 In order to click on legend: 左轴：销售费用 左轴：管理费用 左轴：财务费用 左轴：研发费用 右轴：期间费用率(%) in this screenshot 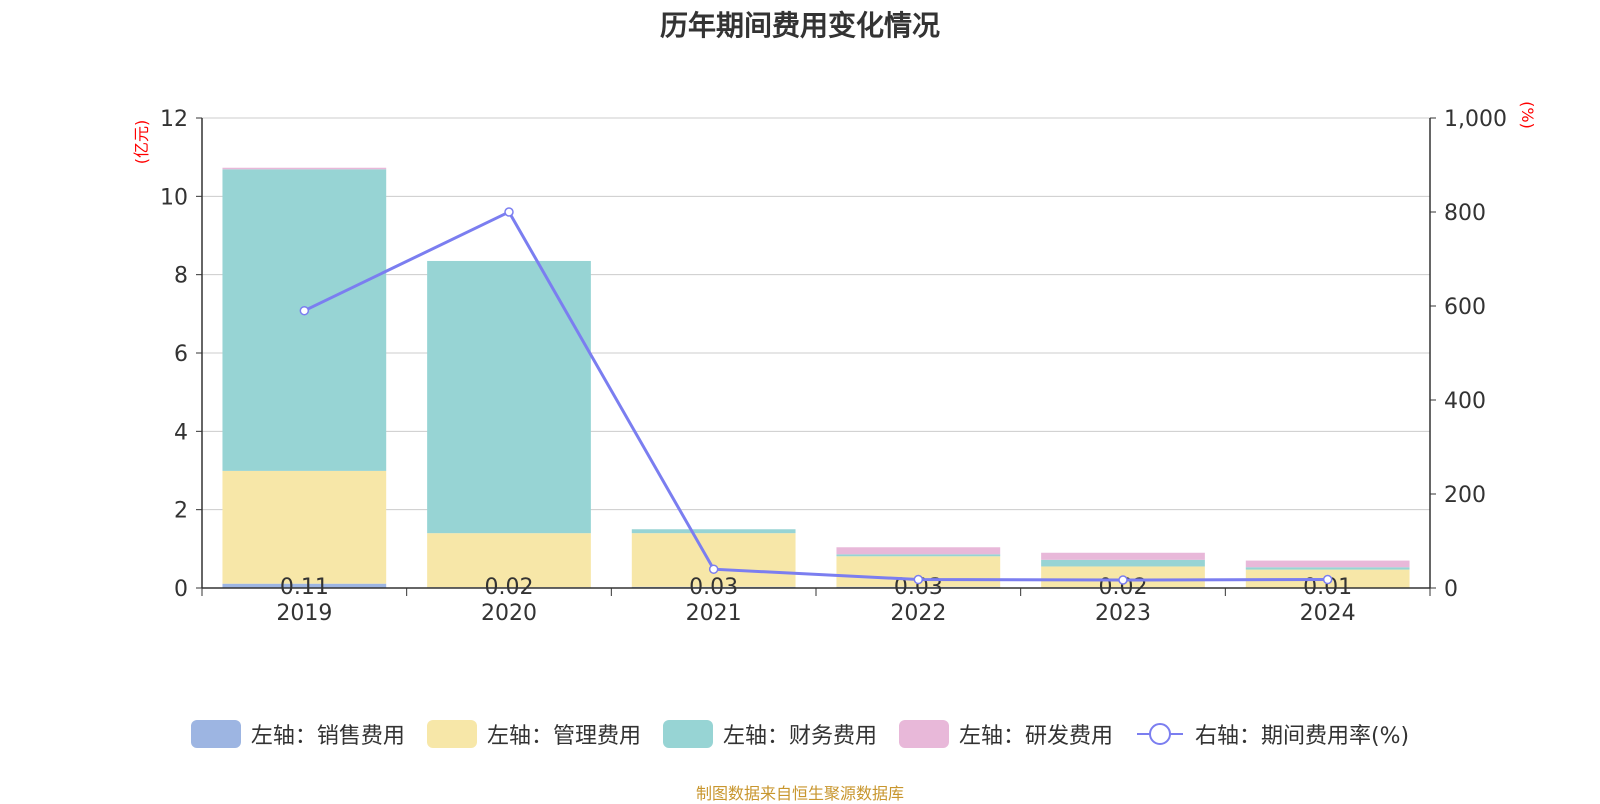, I will do `click(800, 734)`.